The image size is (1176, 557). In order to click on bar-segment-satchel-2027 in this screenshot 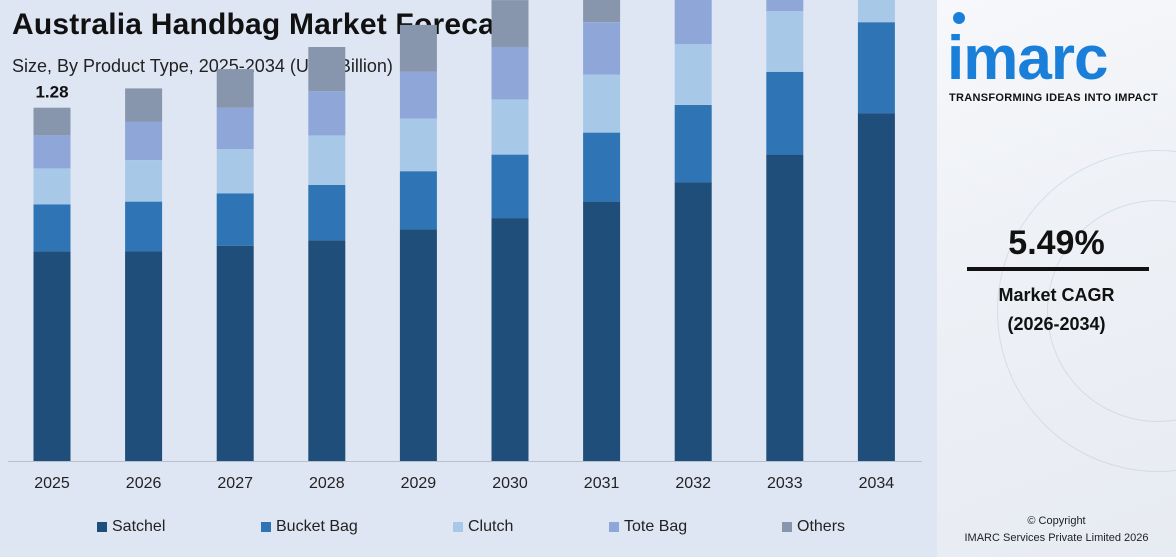, I will do `click(235, 353)`.